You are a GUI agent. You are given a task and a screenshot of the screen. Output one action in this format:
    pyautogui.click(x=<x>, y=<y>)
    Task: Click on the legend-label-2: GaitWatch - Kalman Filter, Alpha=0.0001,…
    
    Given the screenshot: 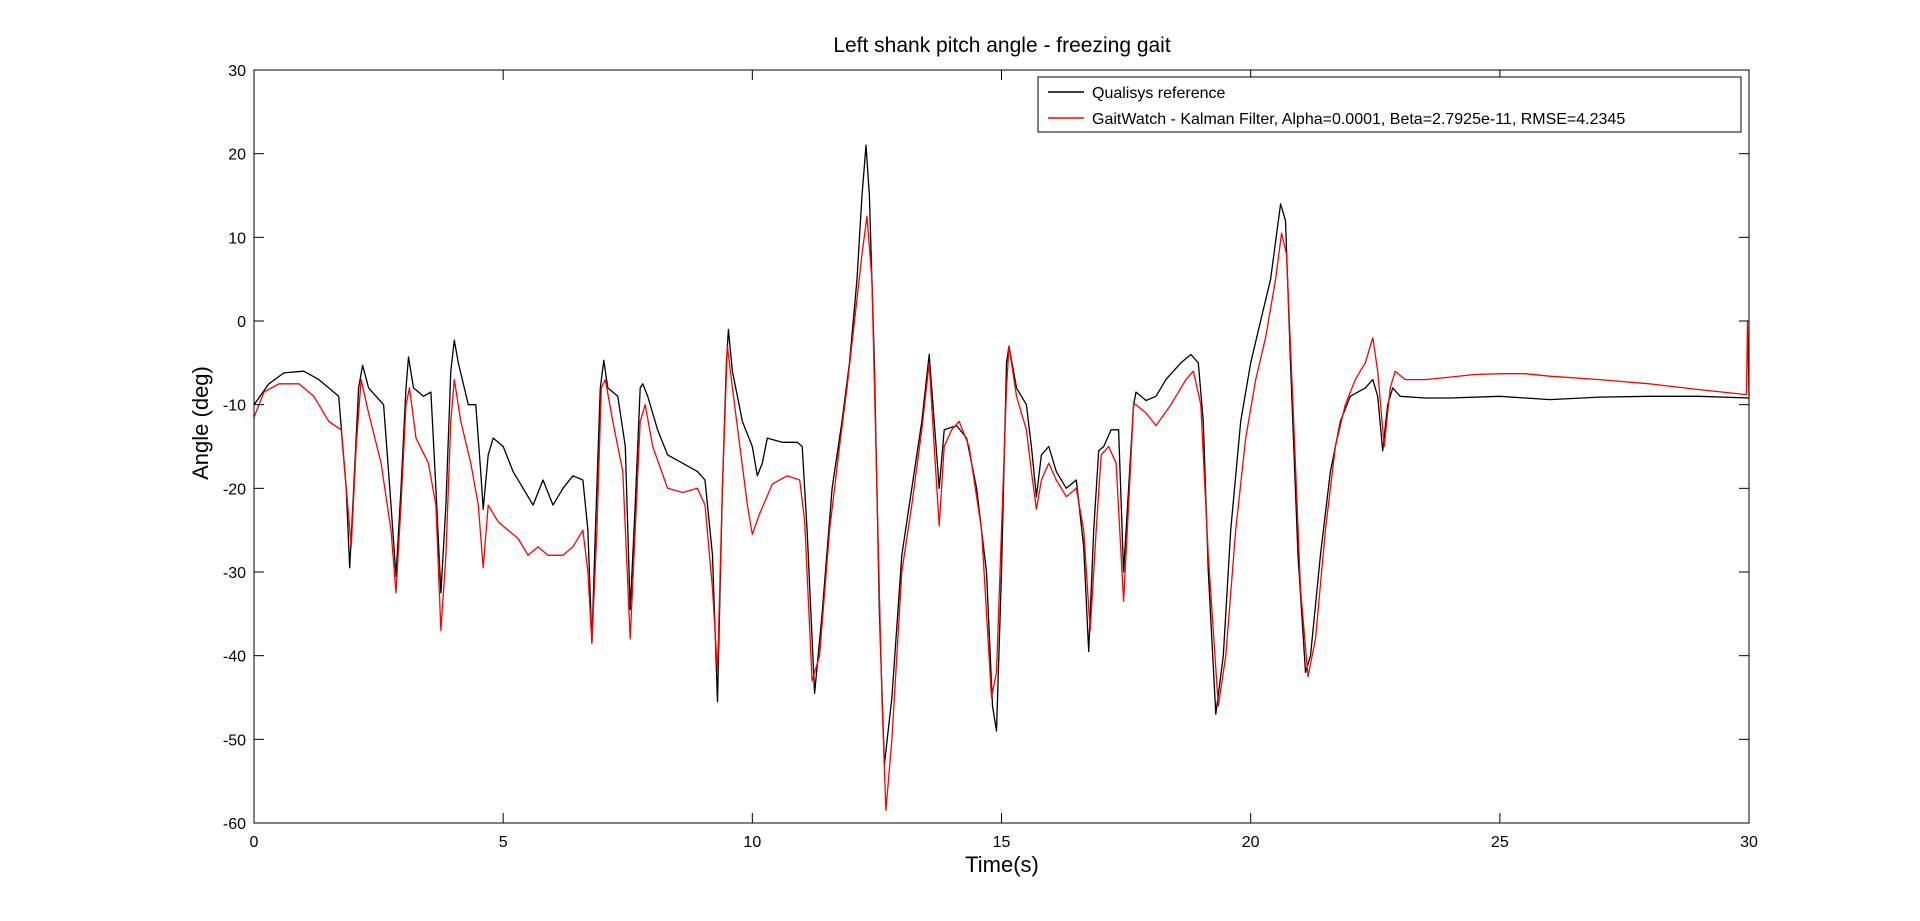 What is the action you would take?
    pyautogui.click(x=1358, y=119)
    